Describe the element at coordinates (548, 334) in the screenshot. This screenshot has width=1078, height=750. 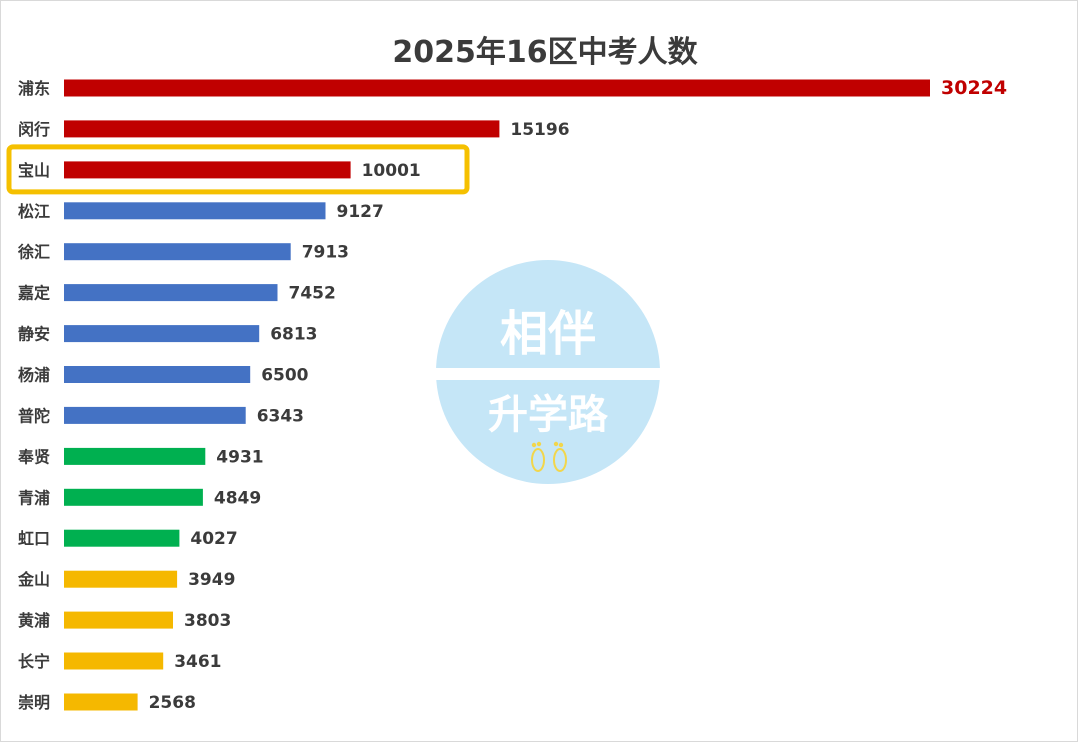
I see `watermark-line1: 相伴` at that location.